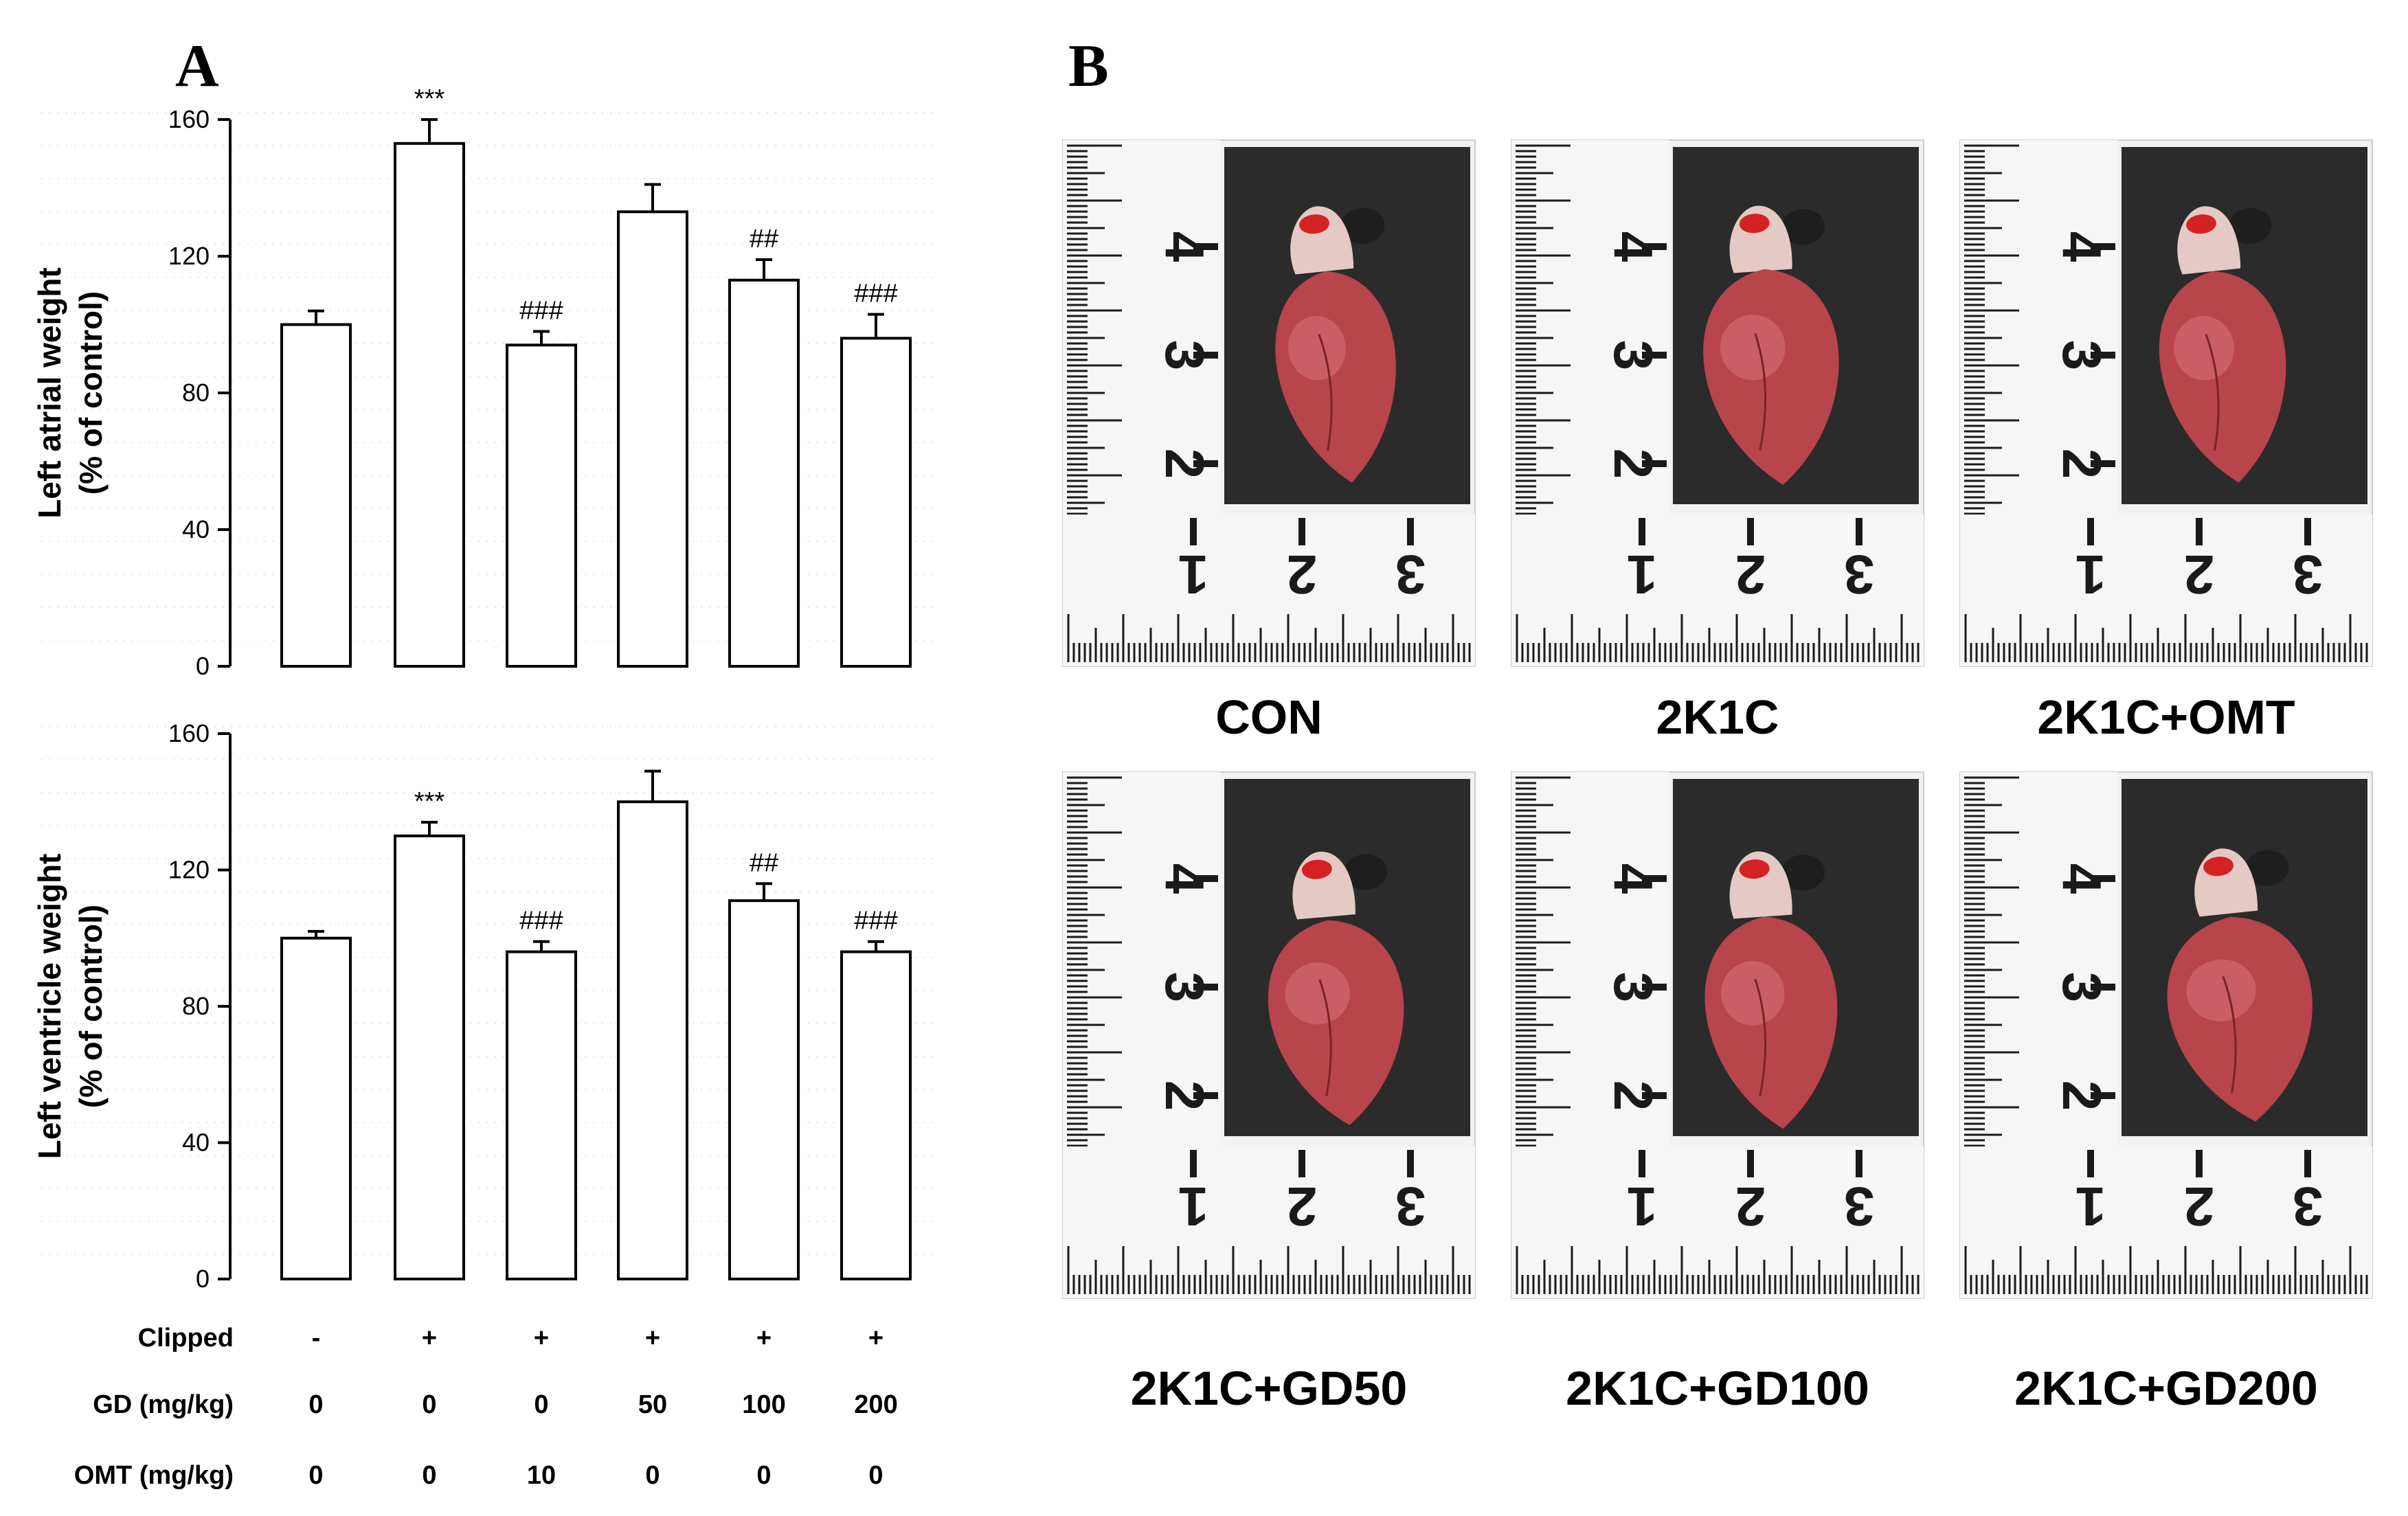 This screenshot has height=1516, width=2408. I want to click on photo-label: CON, so click(1269, 717).